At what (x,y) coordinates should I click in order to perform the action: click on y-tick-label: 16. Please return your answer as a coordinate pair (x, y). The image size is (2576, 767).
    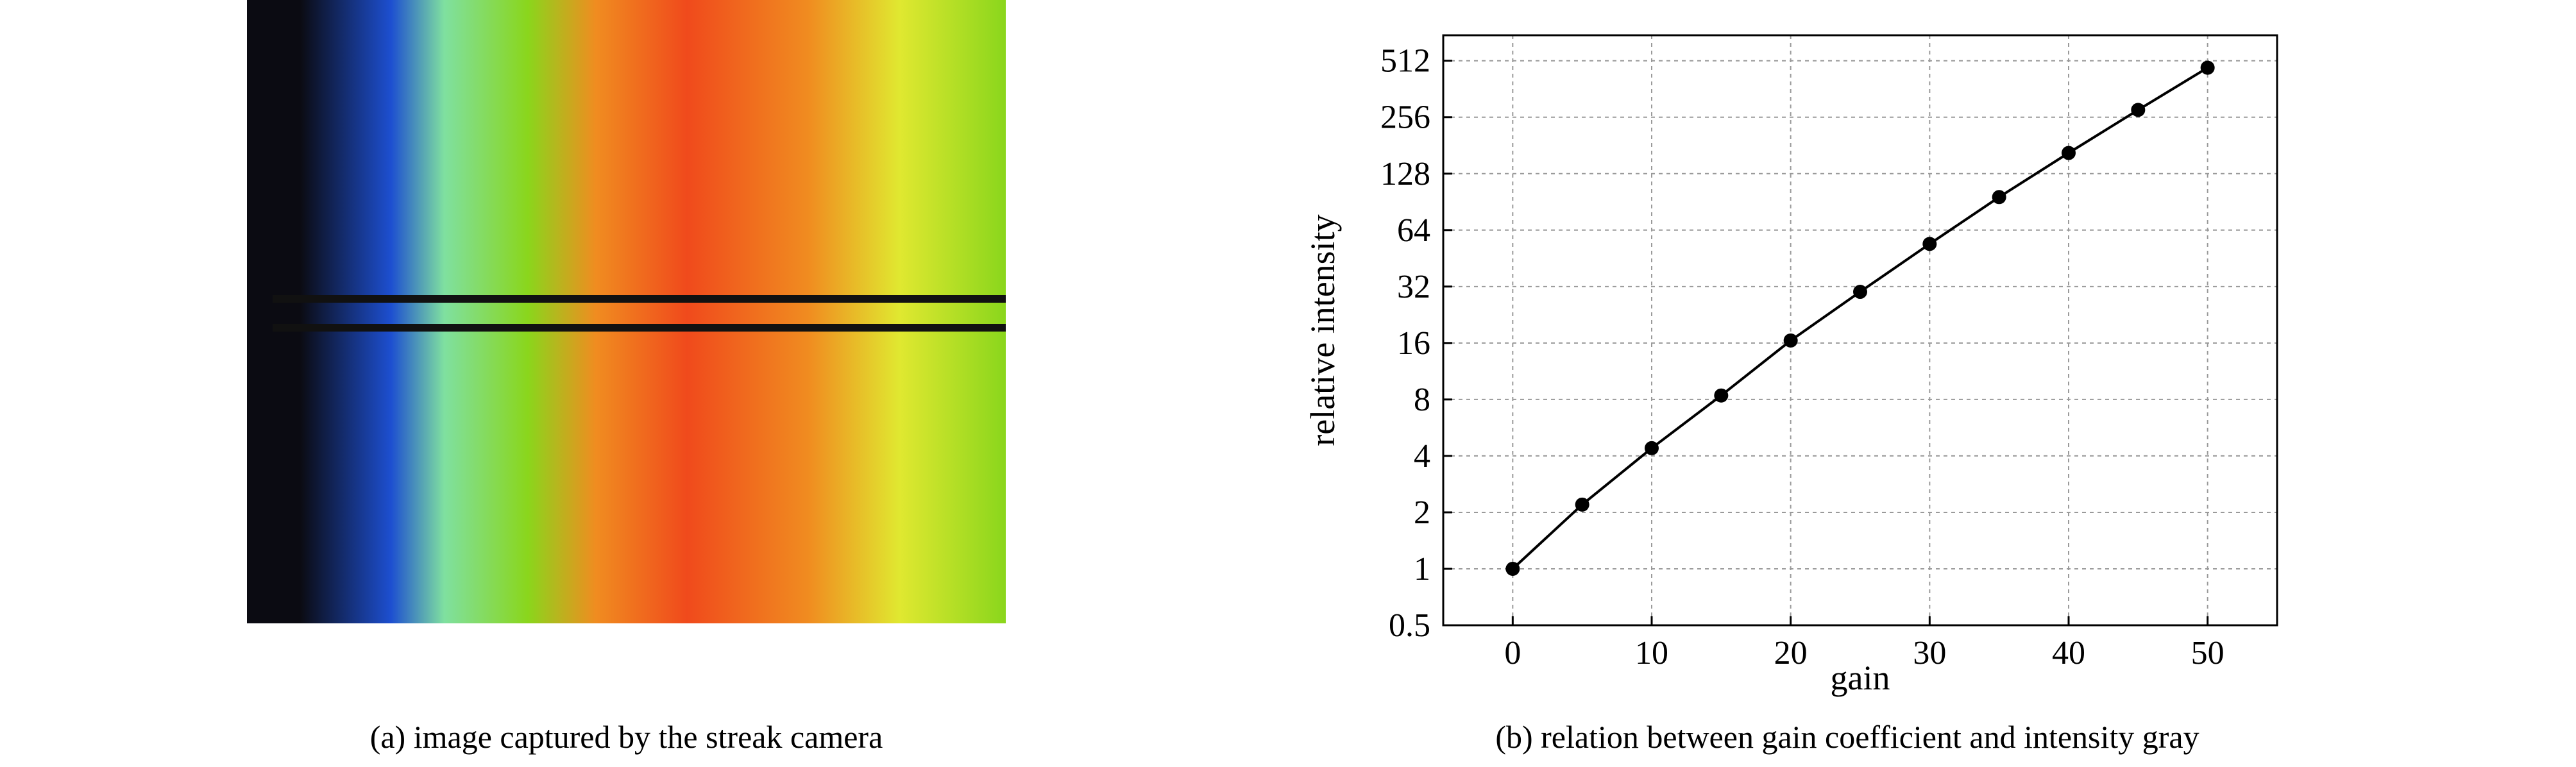
    Looking at the image, I should click on (1413, 343).